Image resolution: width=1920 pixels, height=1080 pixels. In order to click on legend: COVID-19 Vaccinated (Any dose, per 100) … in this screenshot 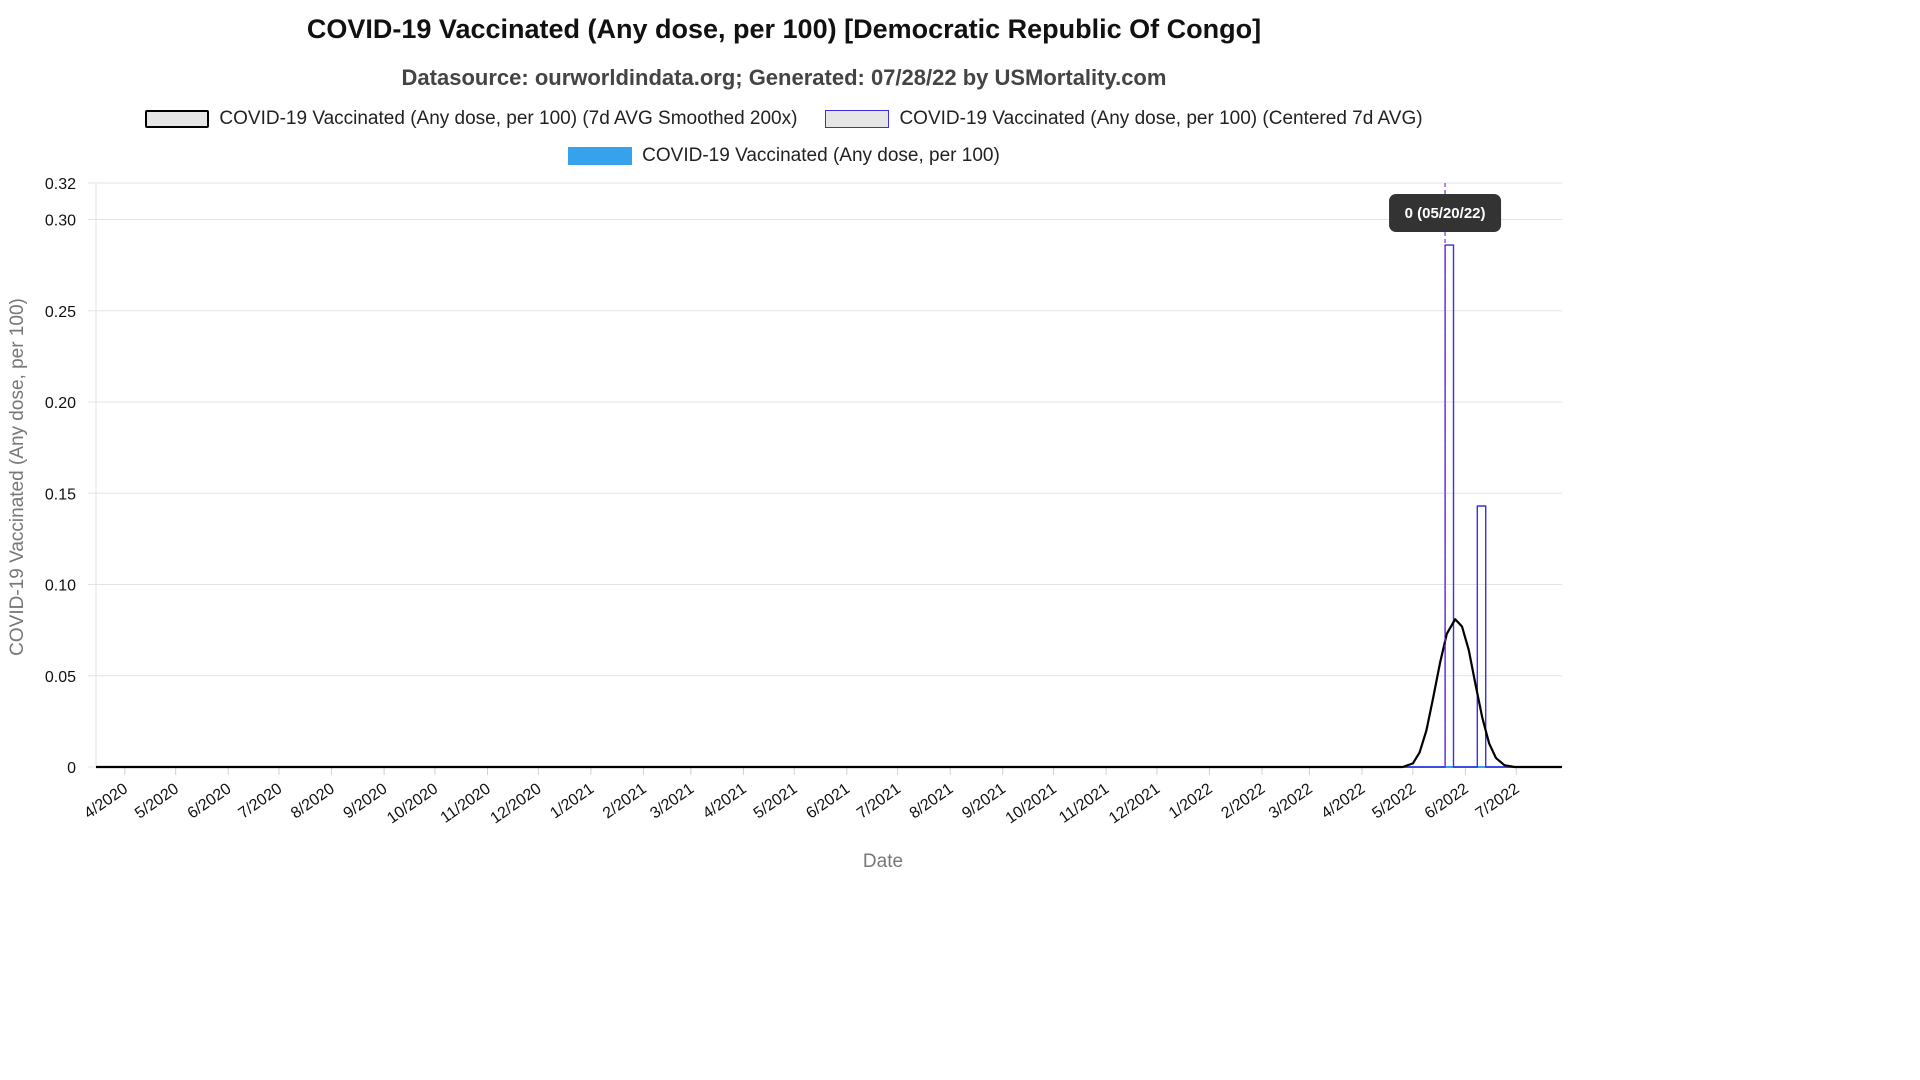, I will do `click(784, 119)`.